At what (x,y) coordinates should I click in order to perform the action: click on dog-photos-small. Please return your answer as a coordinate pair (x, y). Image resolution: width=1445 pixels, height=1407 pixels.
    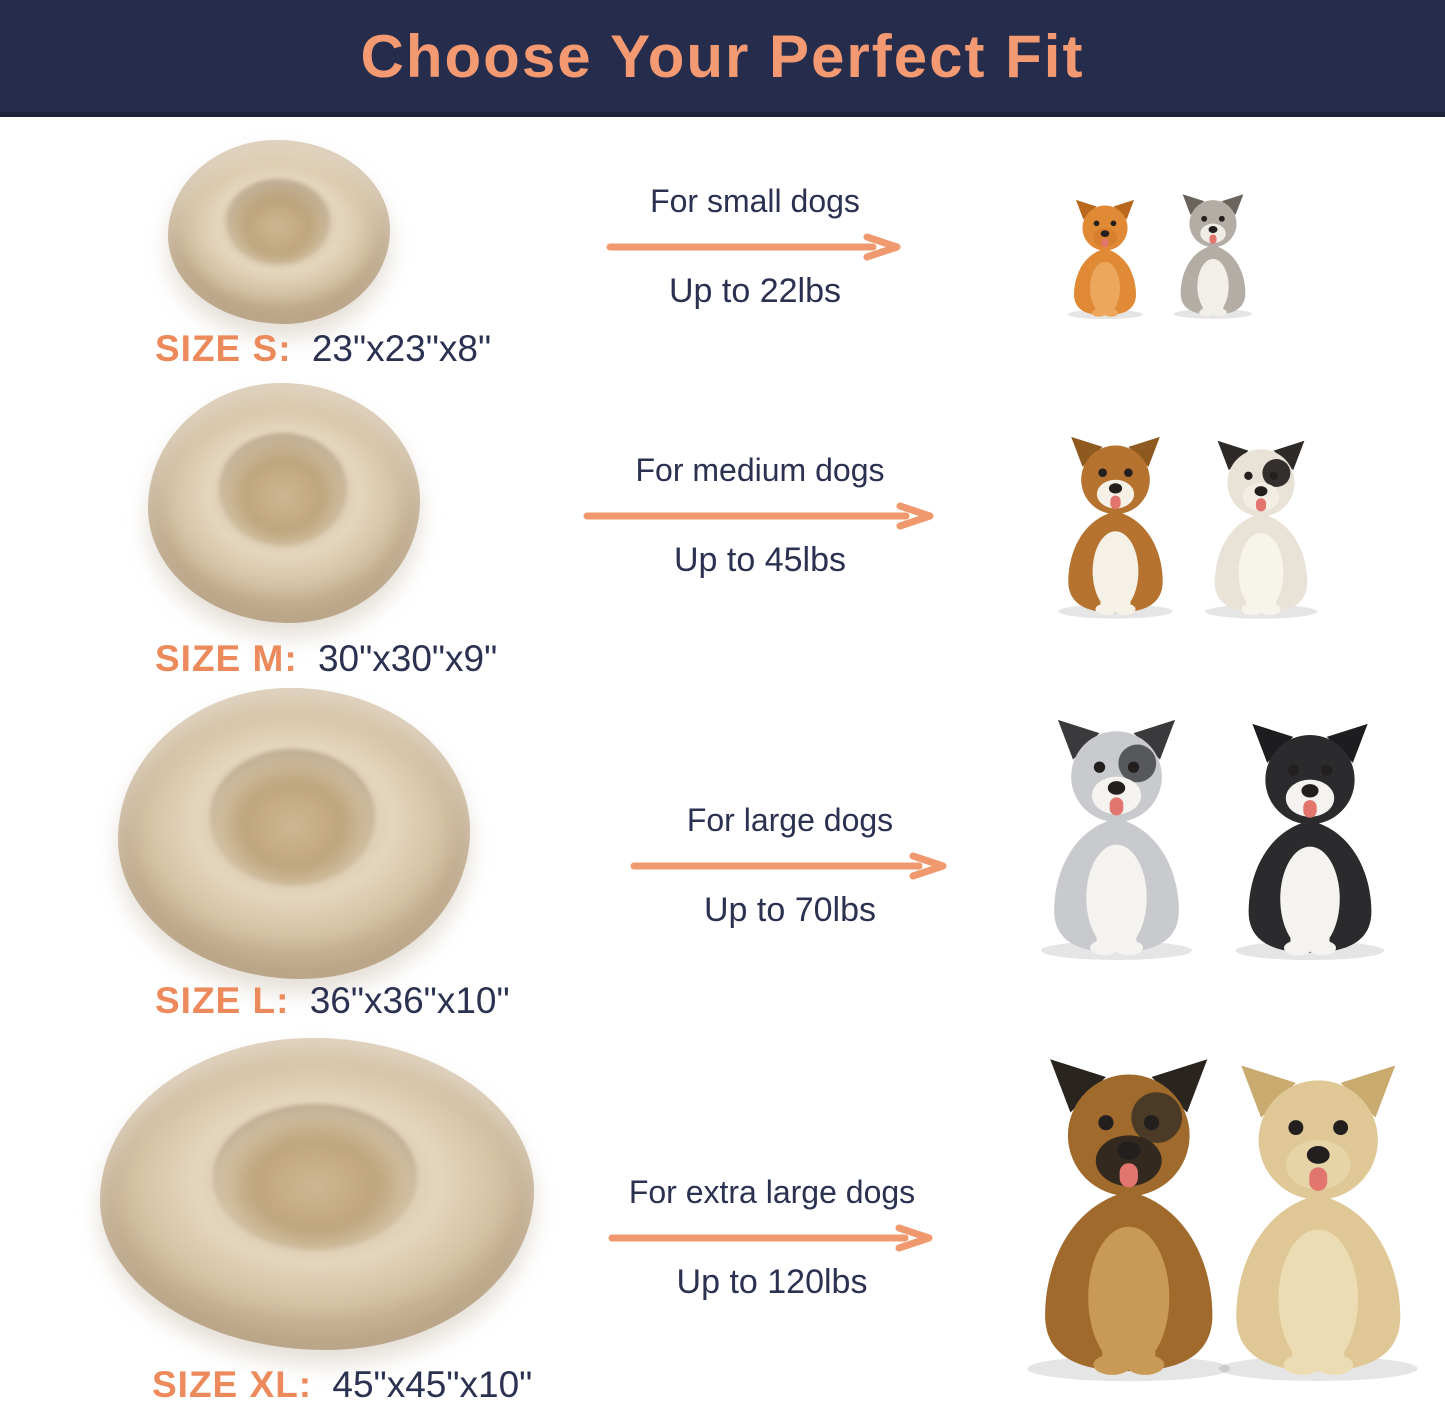
    Looking at the image, I should click on (1164, 251).